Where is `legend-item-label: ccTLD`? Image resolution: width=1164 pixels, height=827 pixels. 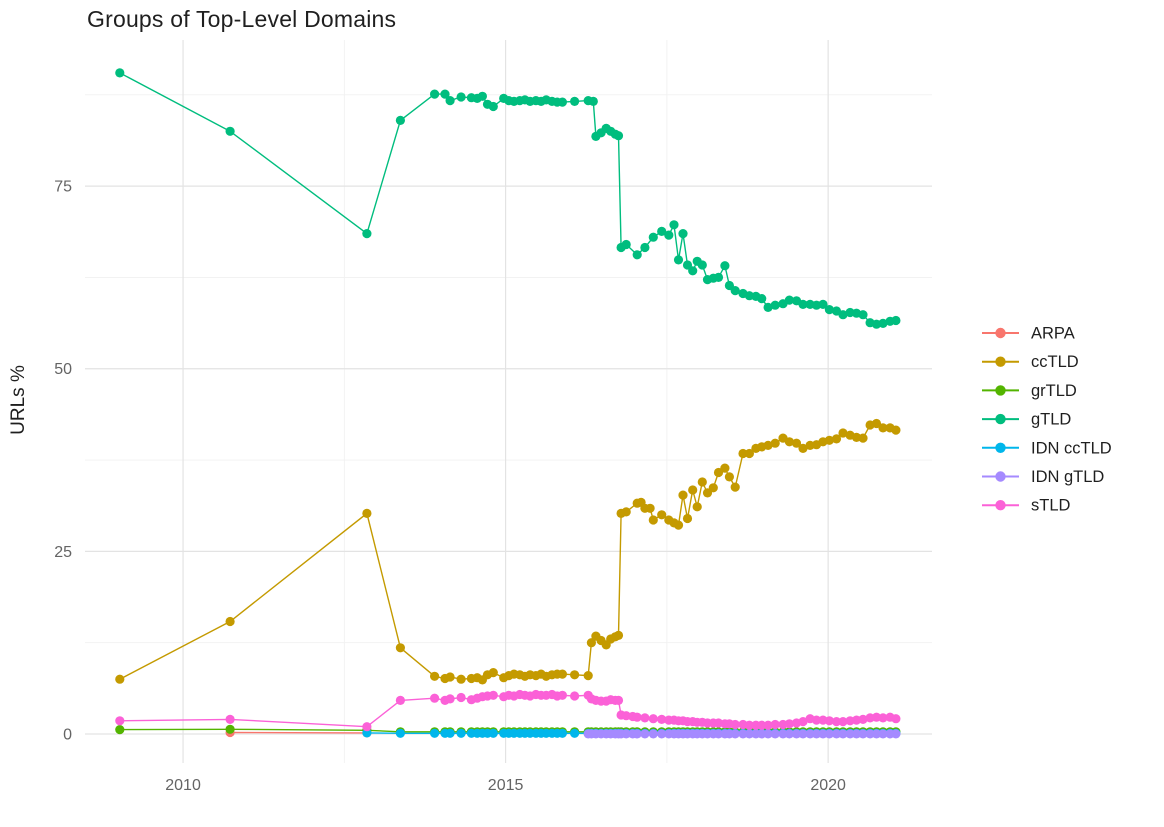
legend-item-label: ccTLD is located at coordinates (1055, 362).